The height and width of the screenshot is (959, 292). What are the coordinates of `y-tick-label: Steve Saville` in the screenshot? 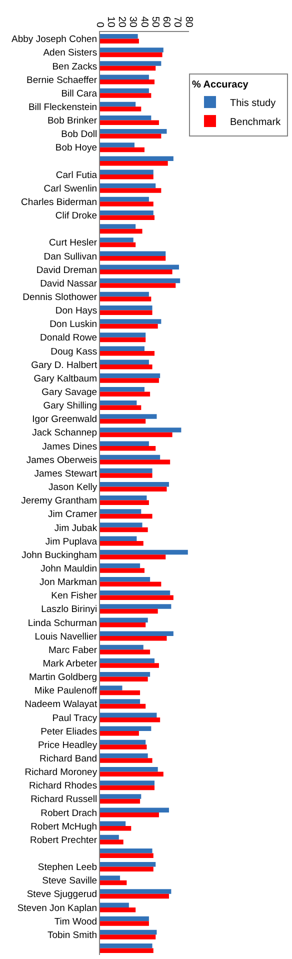 It's located at (70, 881).